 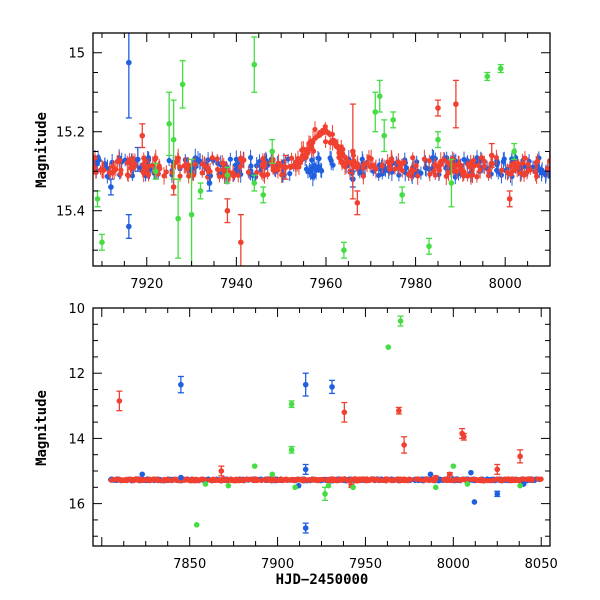 I want to click on y-tick-label: 15.2, so click(x=70, y=133).